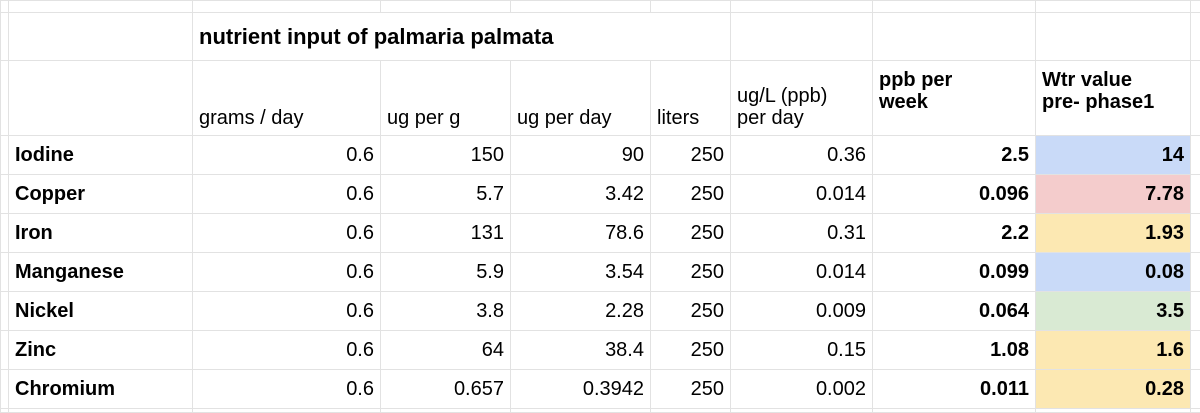 The height and width of the screenshot is (413, 1200). Describe the element at coordinates (954, 350) in the screenshot. I see `value-cell: 1.08` at that location.